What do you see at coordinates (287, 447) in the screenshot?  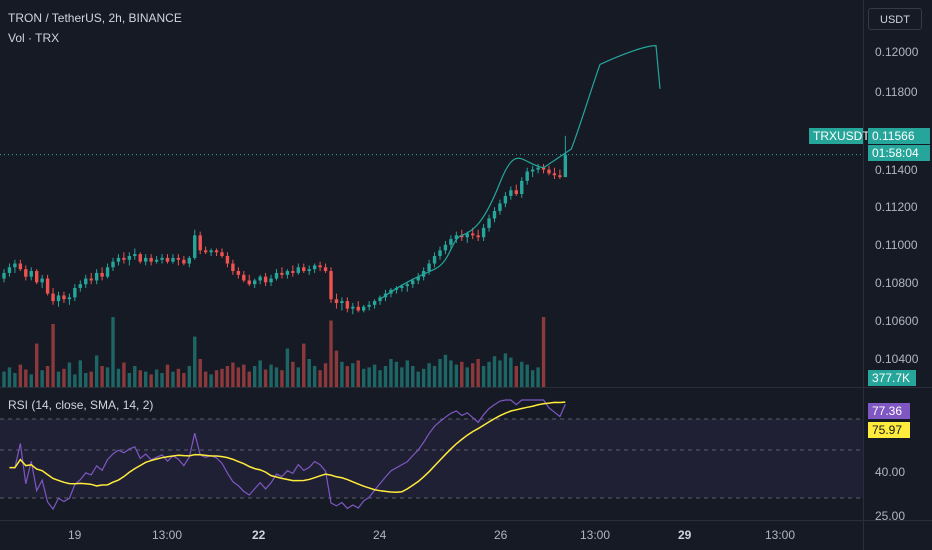 I see `rsi-sma-line` at bounding box center [287, 447].